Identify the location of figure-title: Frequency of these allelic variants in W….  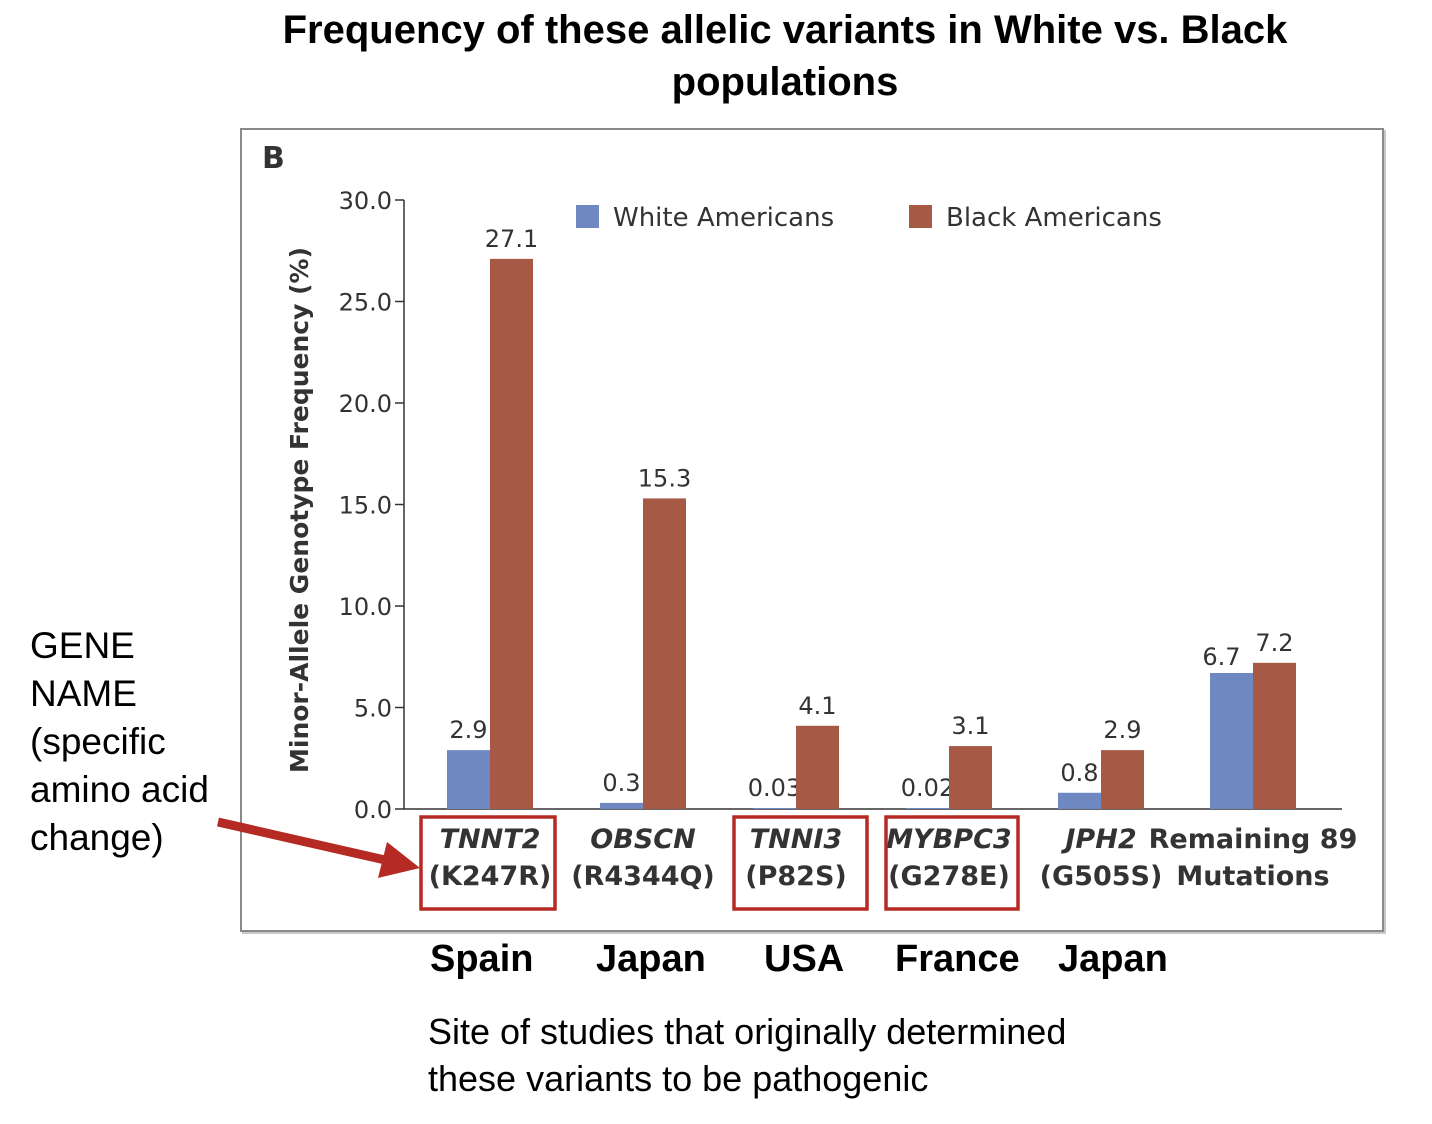
(785, 56).